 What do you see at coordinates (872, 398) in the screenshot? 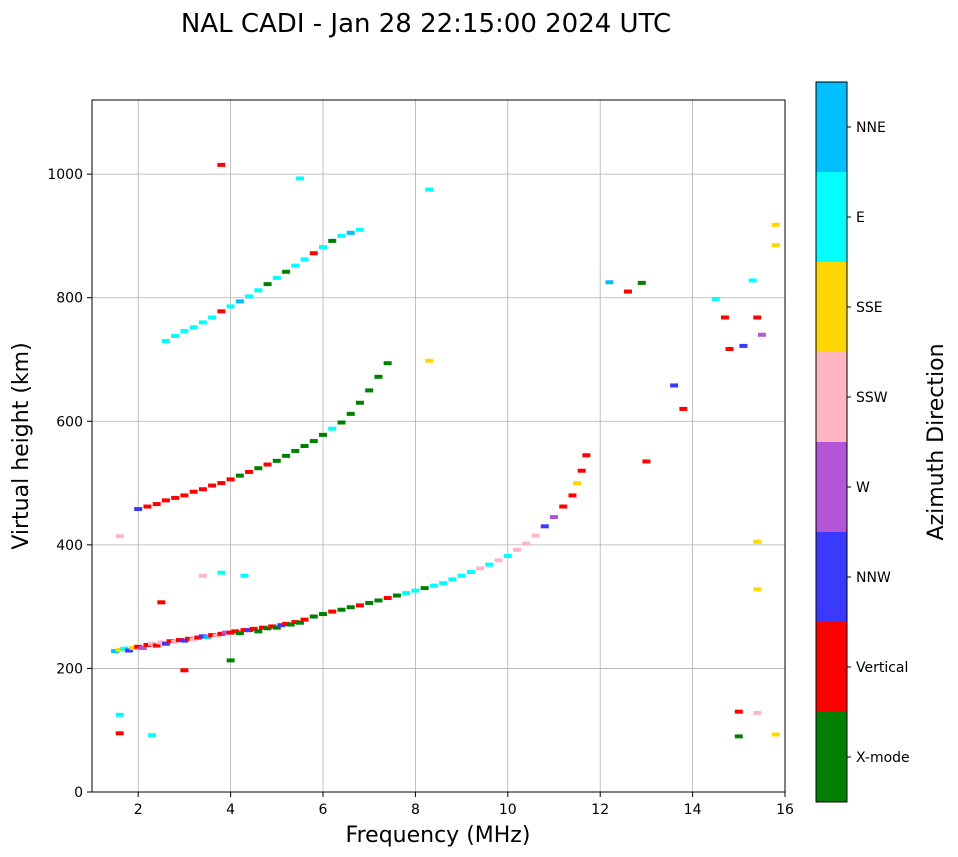
I see `colorbar-tick-label: SSW` at bounding box center [872, 398].